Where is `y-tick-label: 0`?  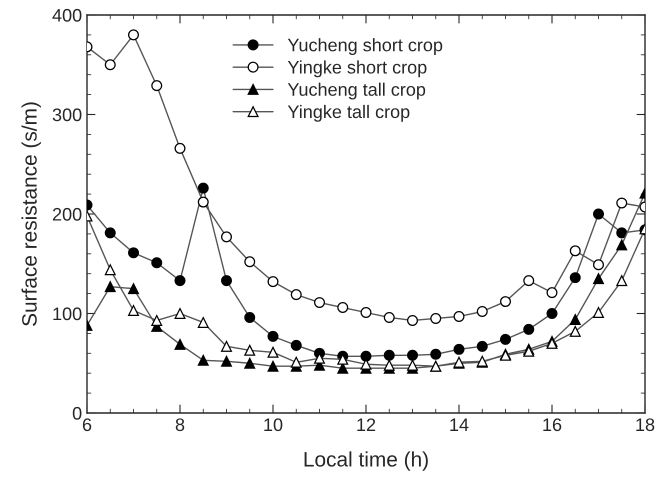
y-tick-label: 0 is located at coordinates (77, 413).